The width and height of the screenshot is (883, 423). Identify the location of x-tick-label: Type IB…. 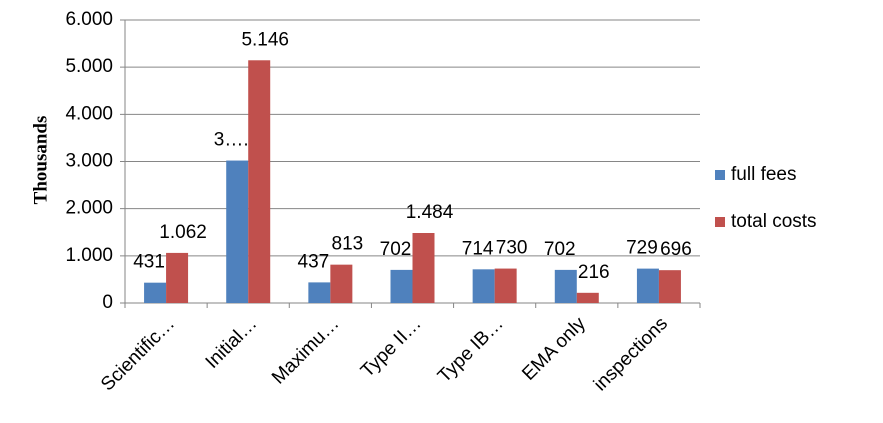
(471, 350).